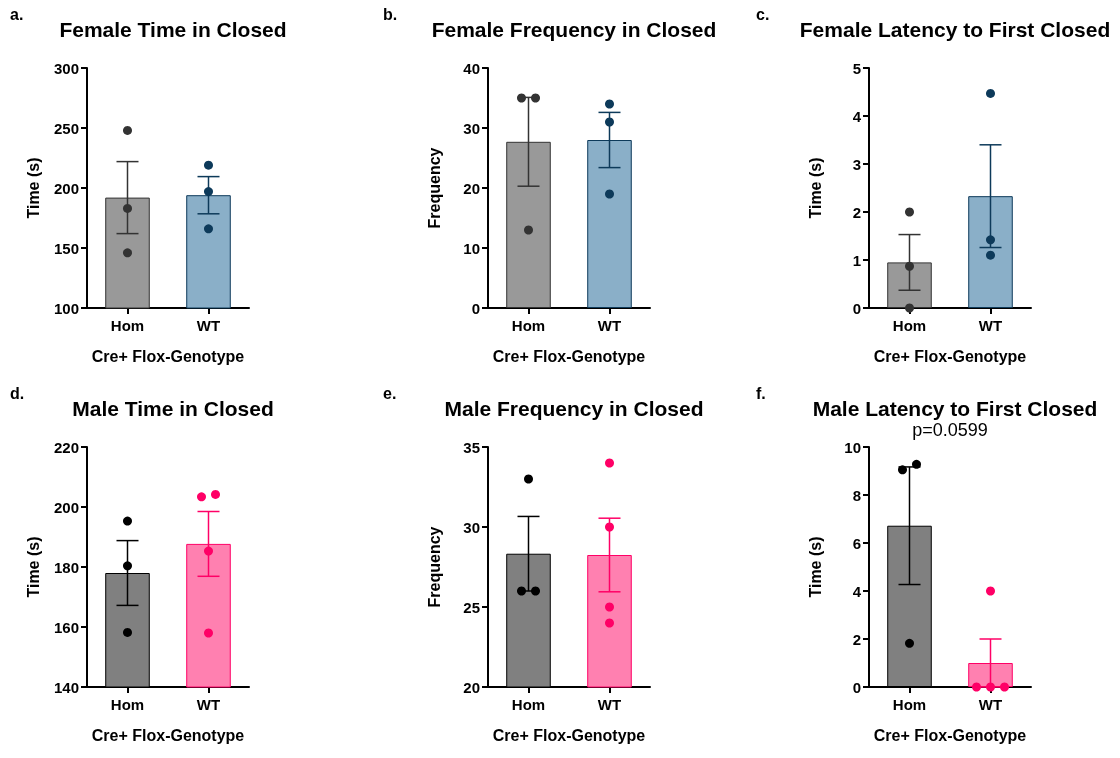  I want to click on text: c., so click(763, 14).